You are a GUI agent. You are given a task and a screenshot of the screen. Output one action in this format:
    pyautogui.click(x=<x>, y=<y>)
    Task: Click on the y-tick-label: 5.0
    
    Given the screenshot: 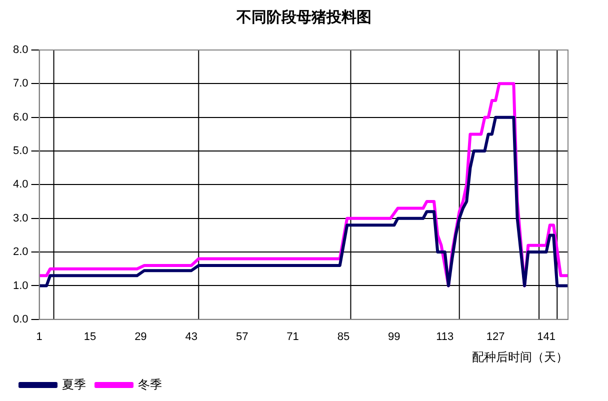 What is the action you would take?
    pyautogui.click(x=20, y=151)
    